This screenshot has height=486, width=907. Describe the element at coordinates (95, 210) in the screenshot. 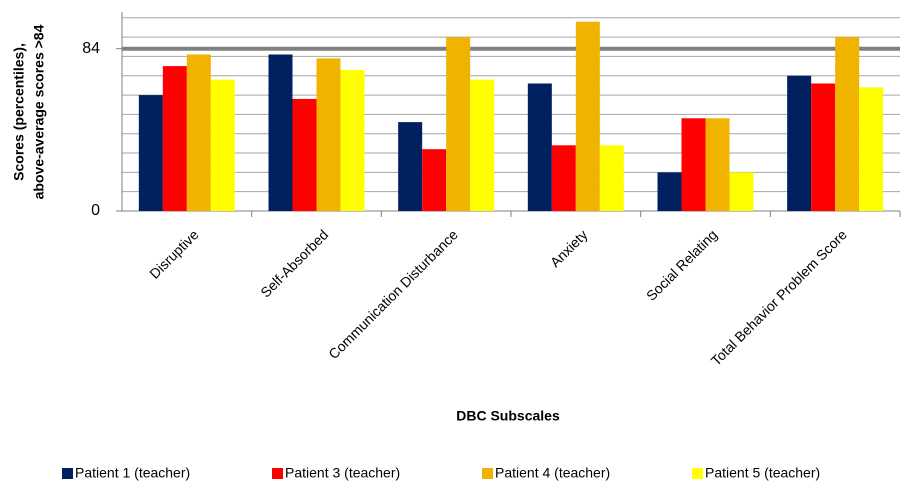

I see `y-tick-label: 0` at that location.